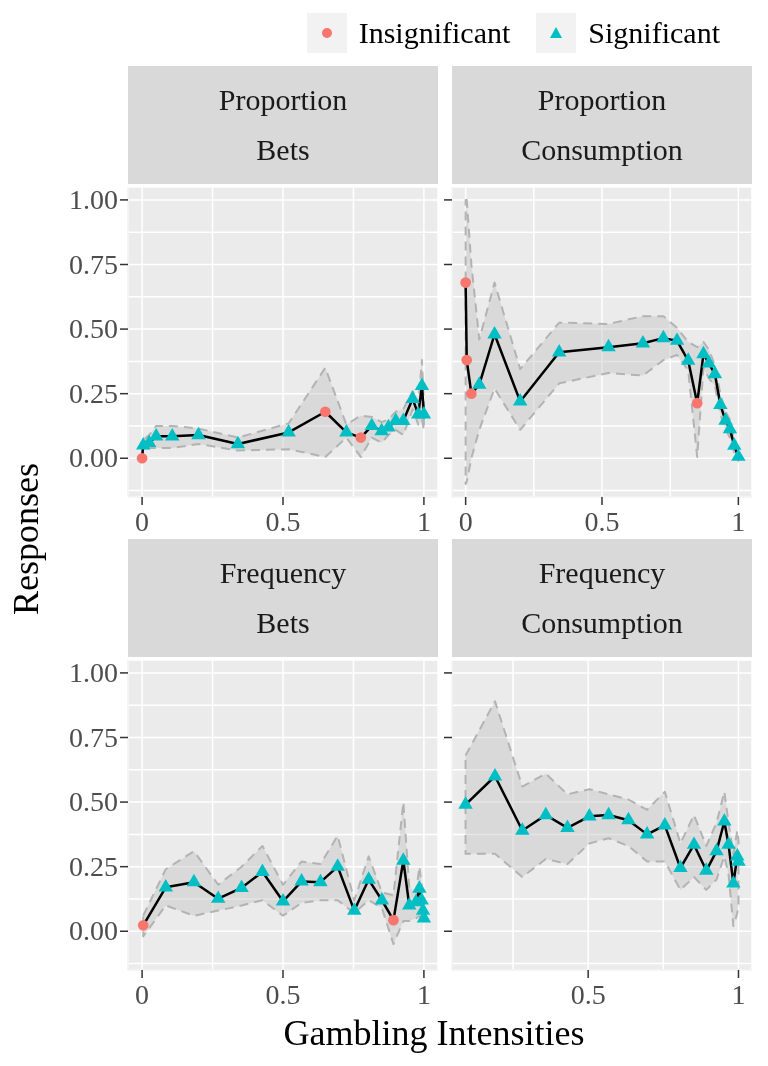  Describe the element at coordinates (654, 33) in the screenshot. I see `legend-label: Significant` at that location.